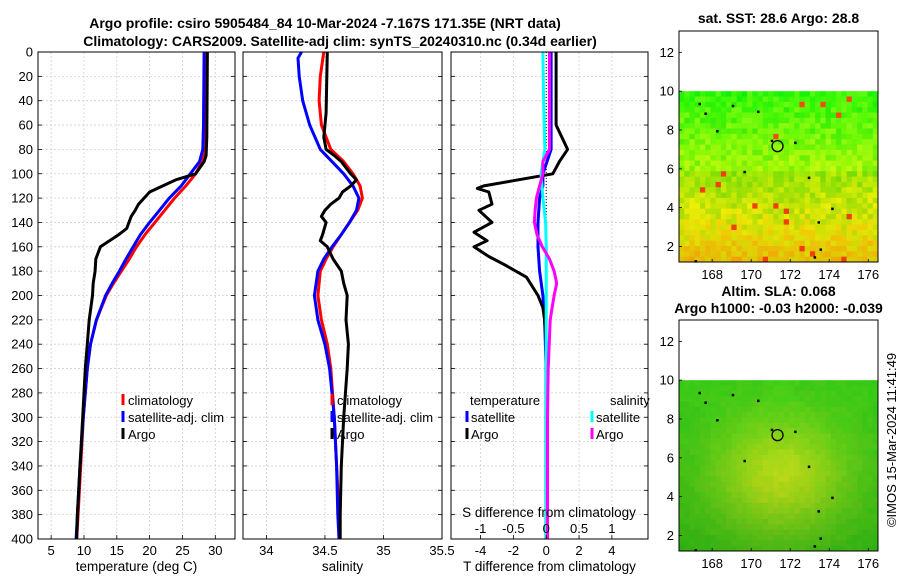 Image resolution: width=900 pixels, height=585 pixels. I want to click on x-tick-label: 5, so click(51, 550).